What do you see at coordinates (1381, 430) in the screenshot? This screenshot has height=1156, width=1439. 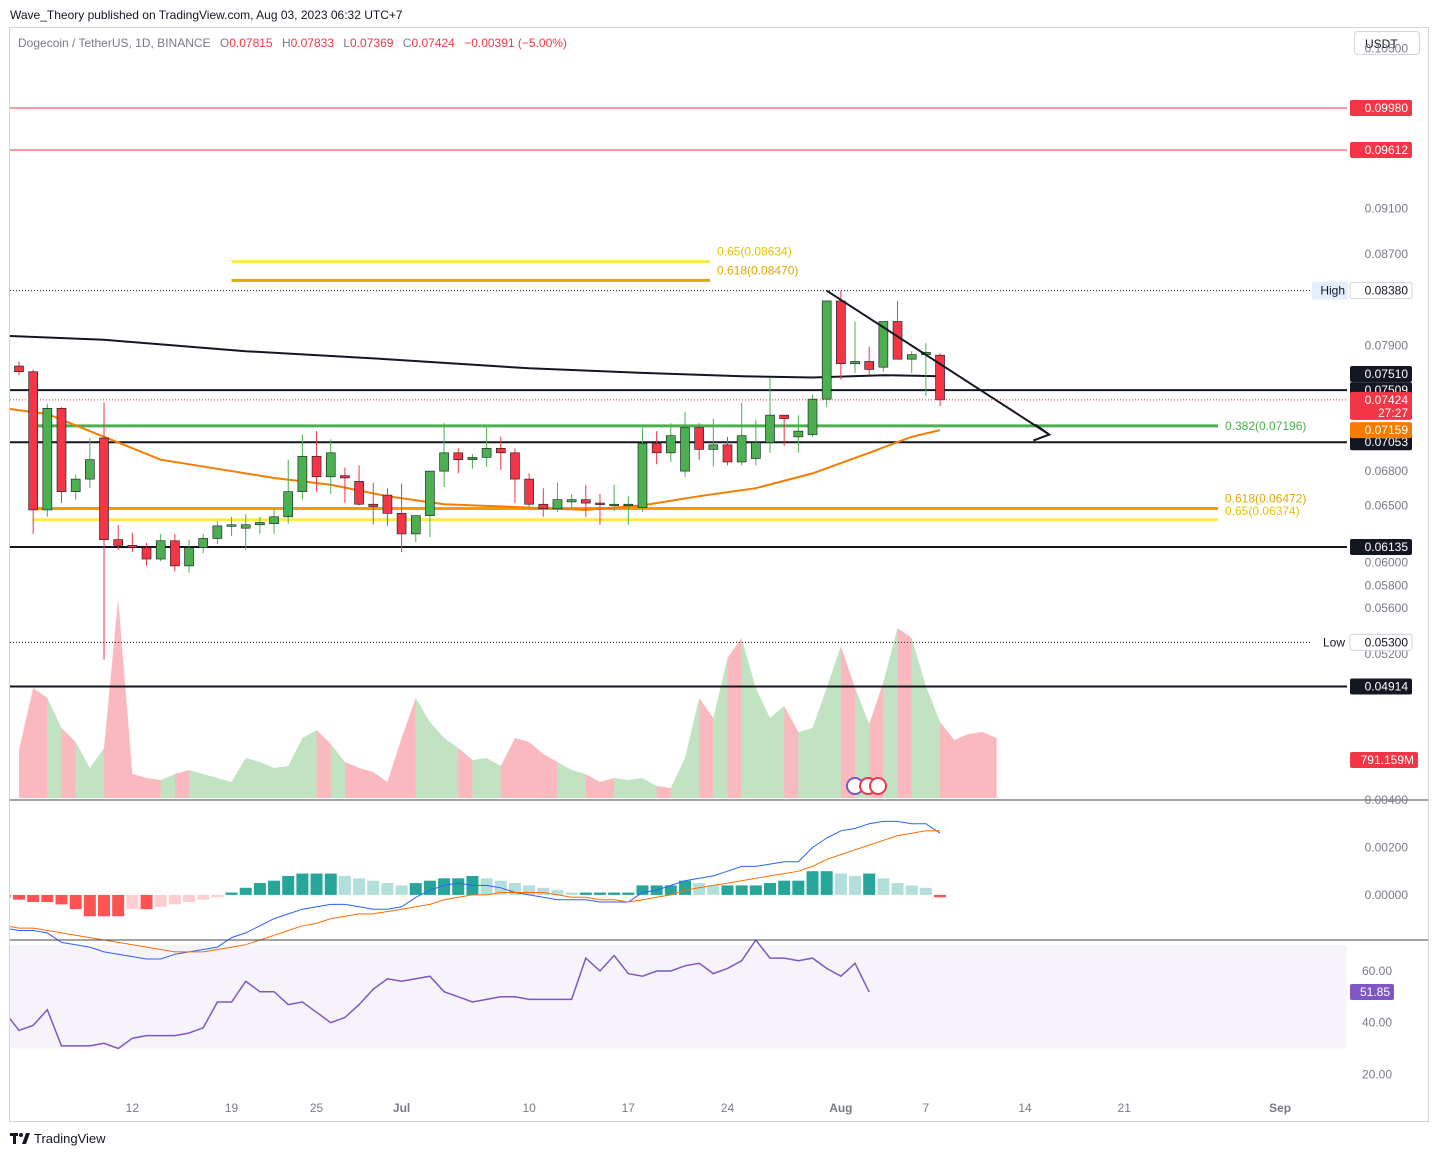 I see `price-tag` at bounding box center [1381, 430].